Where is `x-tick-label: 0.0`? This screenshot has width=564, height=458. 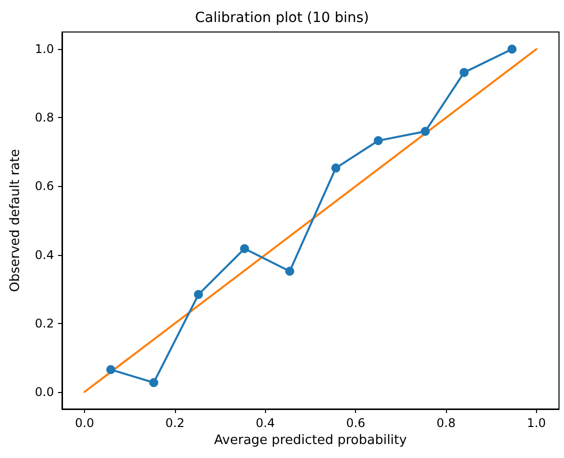
x-tick-label: 0.0 is located at coordinates (84, 423).